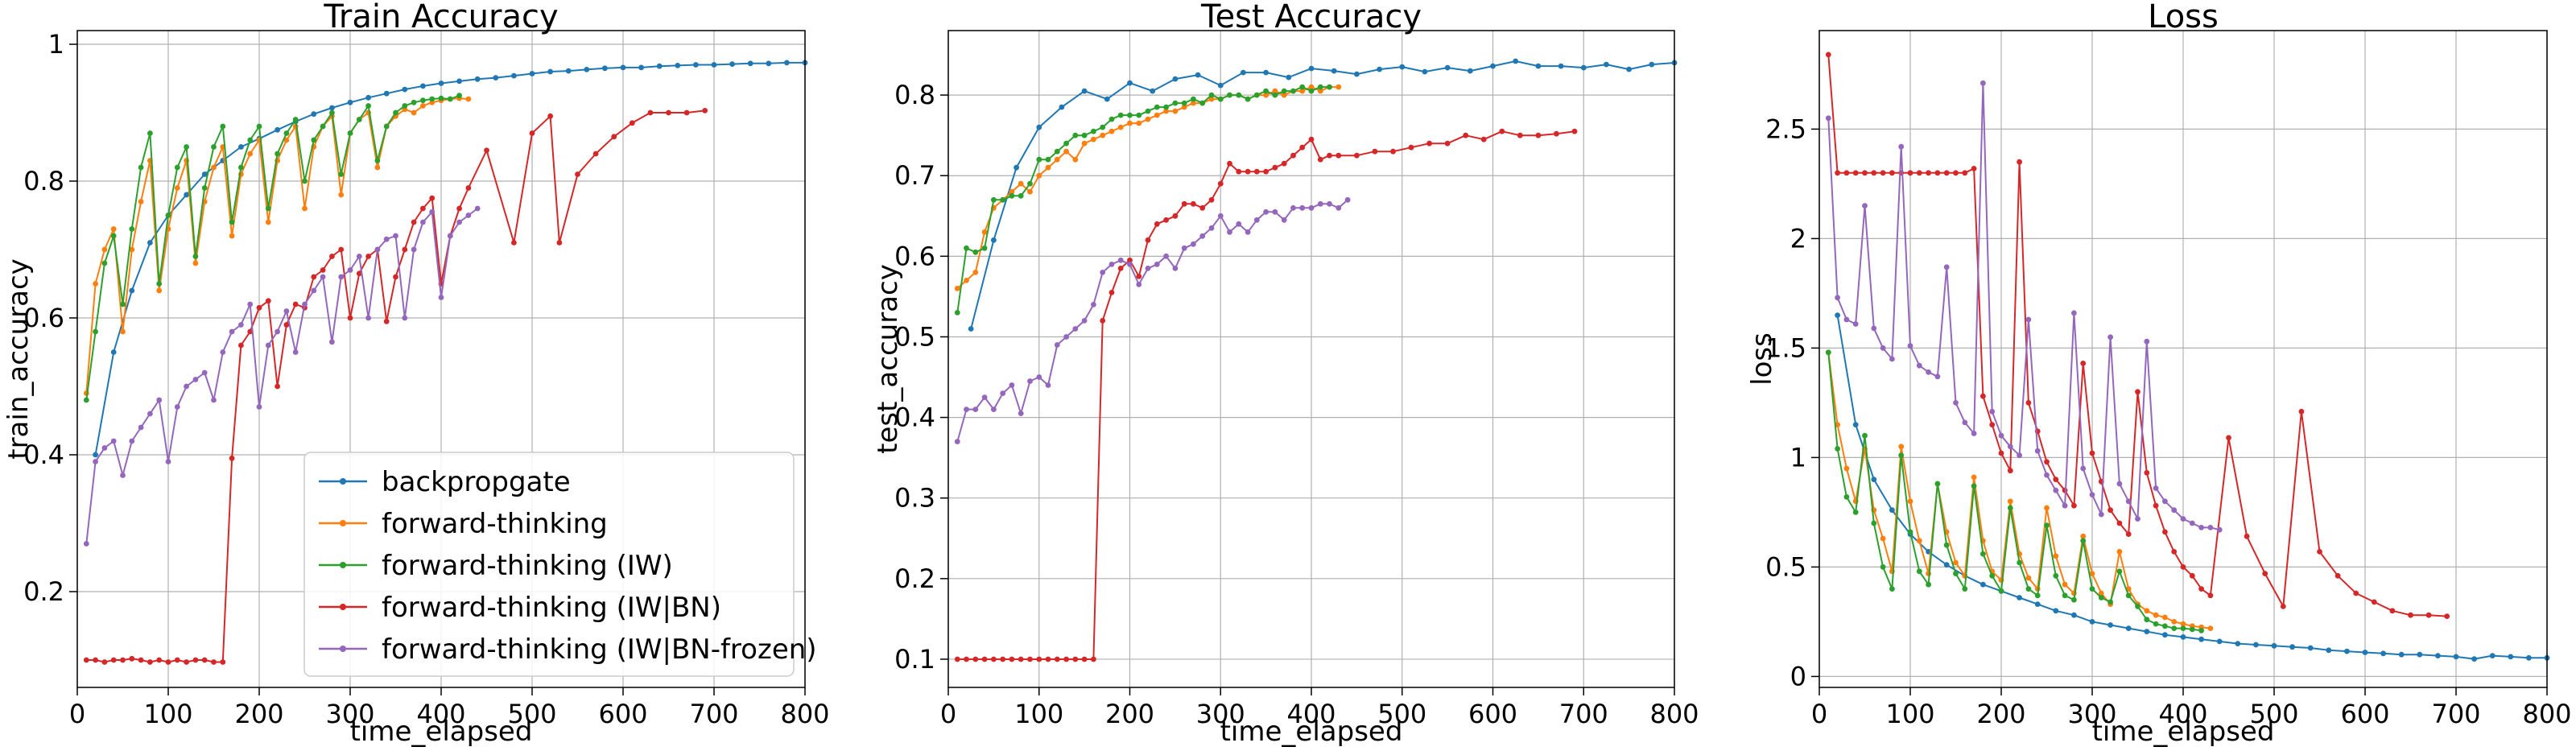  What do you see at coordinates (914, 417) in the screenshot?
I see `test-y-tick-label: 0.4` at bounding box center [914, 417].